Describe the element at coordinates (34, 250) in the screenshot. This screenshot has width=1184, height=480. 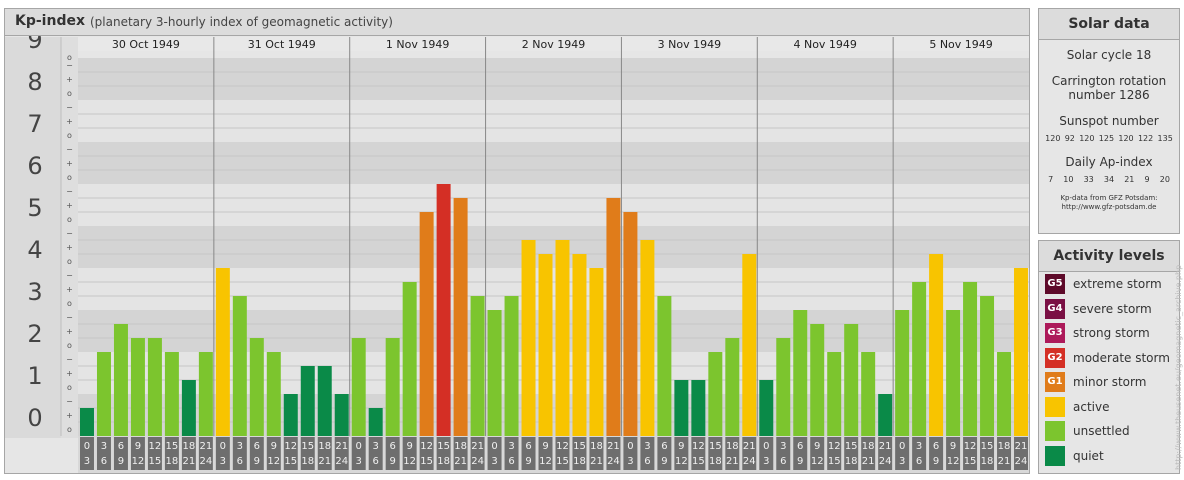
I see `y-tick-label: 4` at that location.